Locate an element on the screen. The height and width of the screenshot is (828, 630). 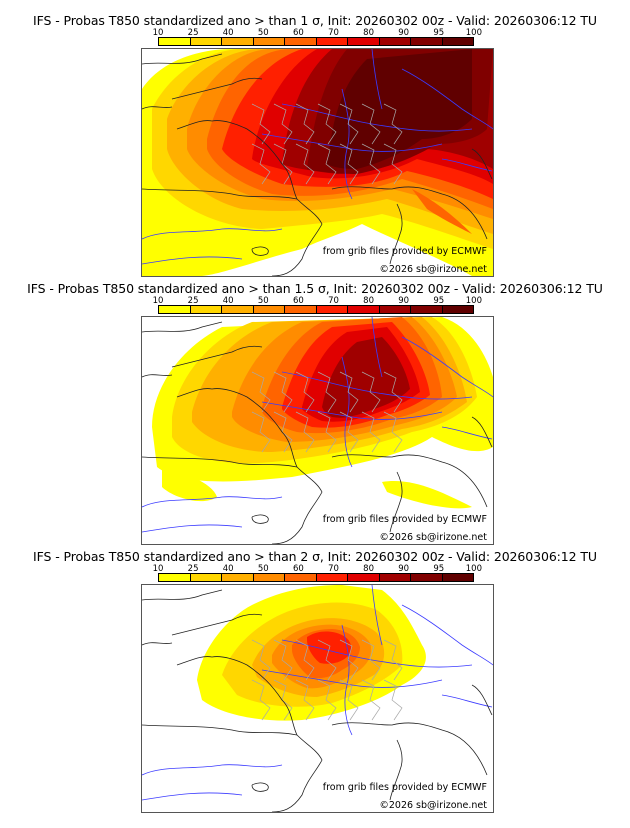
colorbar-tick-label: 40 is located at coordinates (228, 301).